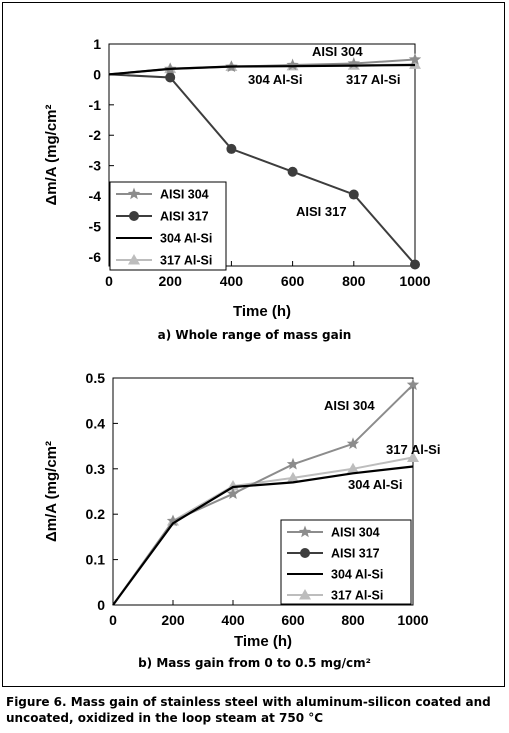 This screenshot has height=733, width=509. What do you see at coordinates (51, 491) in the screenshot?
I see `chart-b-y-axis-title: Δm/A (mg/cm²` at bounding box center [51, 491].